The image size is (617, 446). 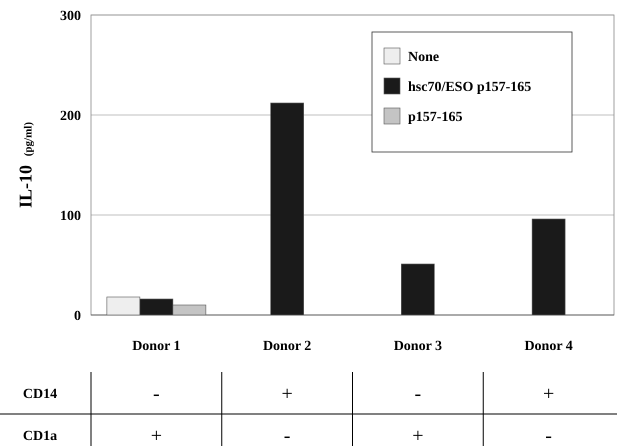 What do you see at coordinates (435, 117) in the screenshot?
I see `legend-label: p157-165` at bounding box center [435, 117].